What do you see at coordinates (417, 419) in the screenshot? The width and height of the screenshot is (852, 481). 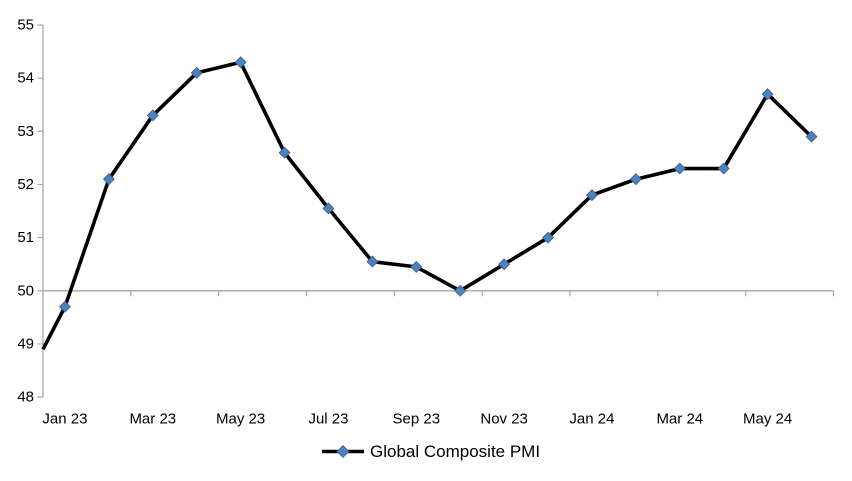 I see `x-axis-tick-label: Sep 23` at bounding box center [417, 419].